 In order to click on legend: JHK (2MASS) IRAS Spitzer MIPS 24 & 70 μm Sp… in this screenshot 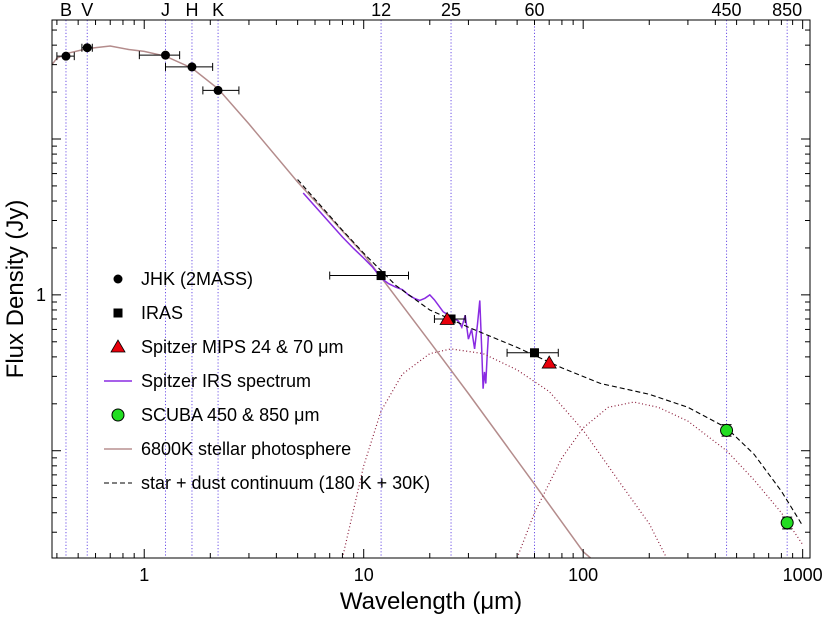, I will do `click(267, 381)`.